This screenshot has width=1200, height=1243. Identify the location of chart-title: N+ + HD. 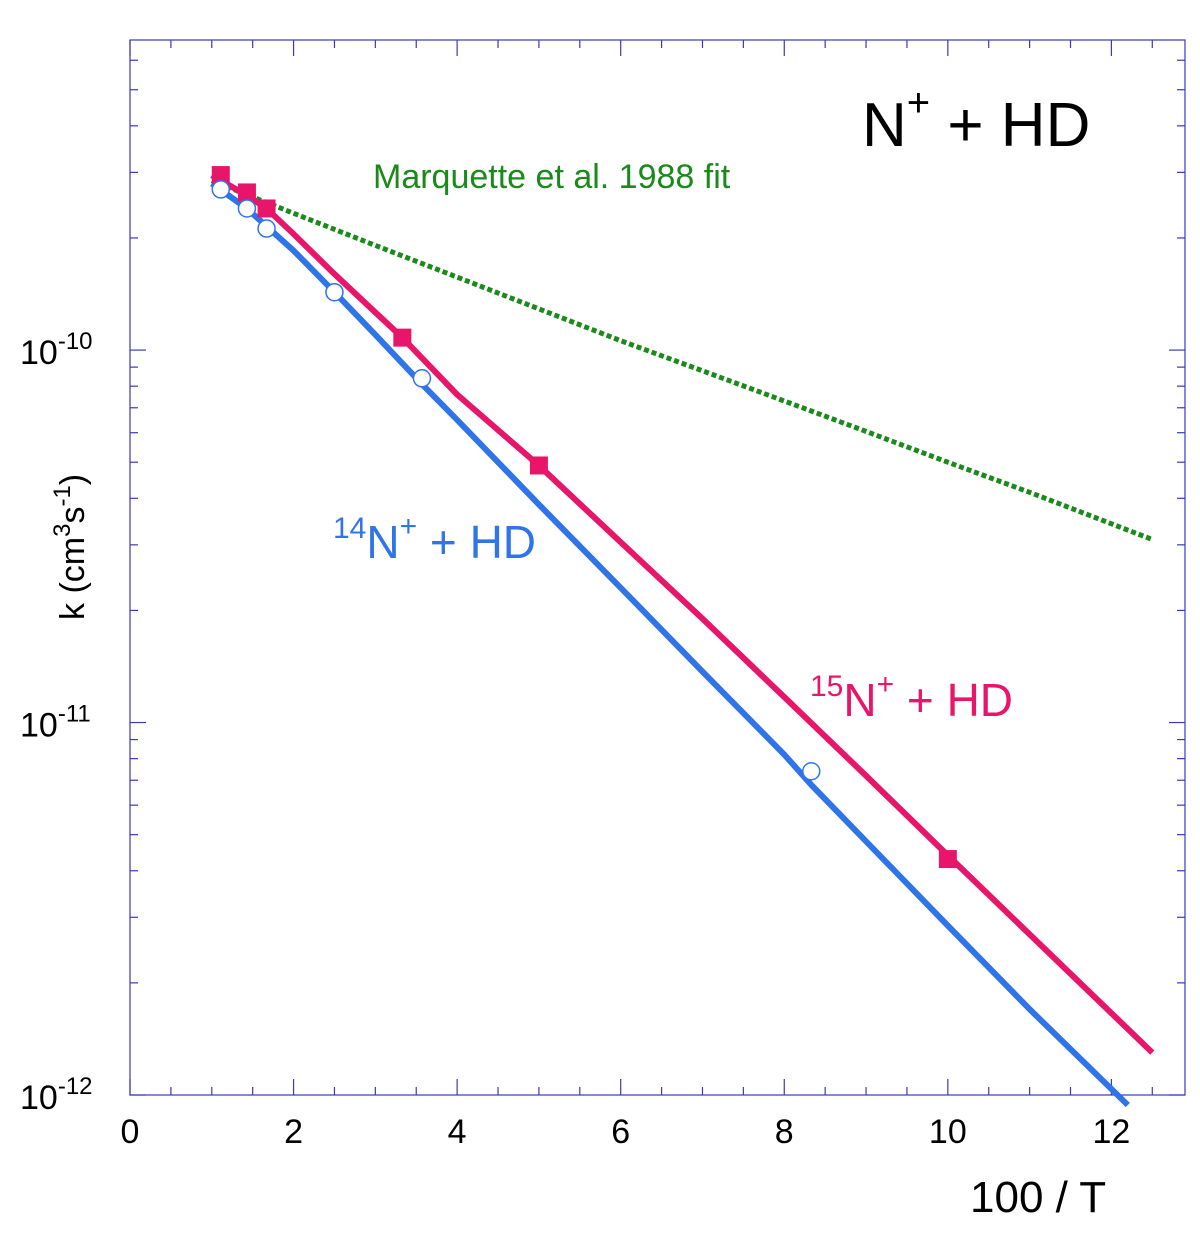
(976, 120).